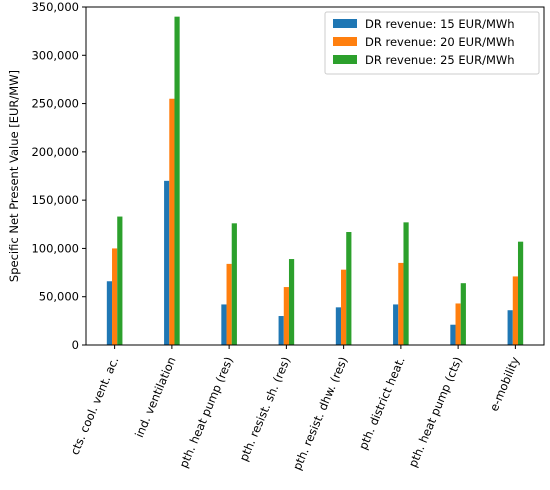  What do you see at coordinates (504, 384) in the screenshot?
I see `x-tick-label: e-mobility` at bounding box center [504, 384].